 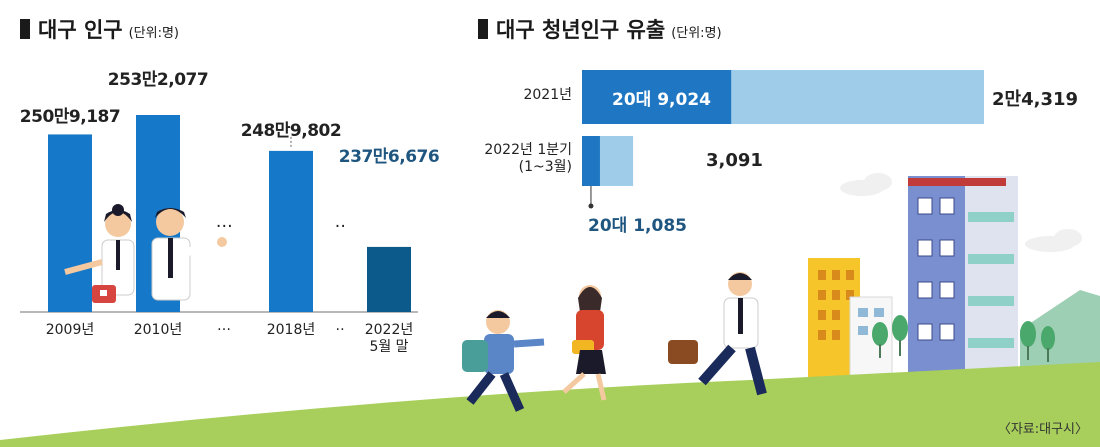 I want to click on students-illustration, so click(x=145, y=253).